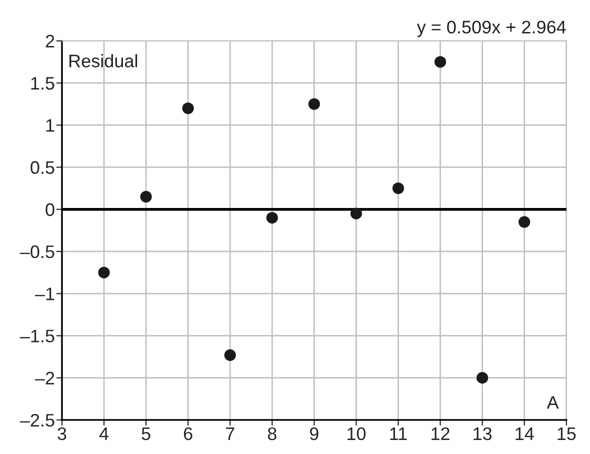 The image size is (590, 454). Describe the element at coordinates (44, 294) in the screenshot. I see `y-tick-label: –1` at that location.